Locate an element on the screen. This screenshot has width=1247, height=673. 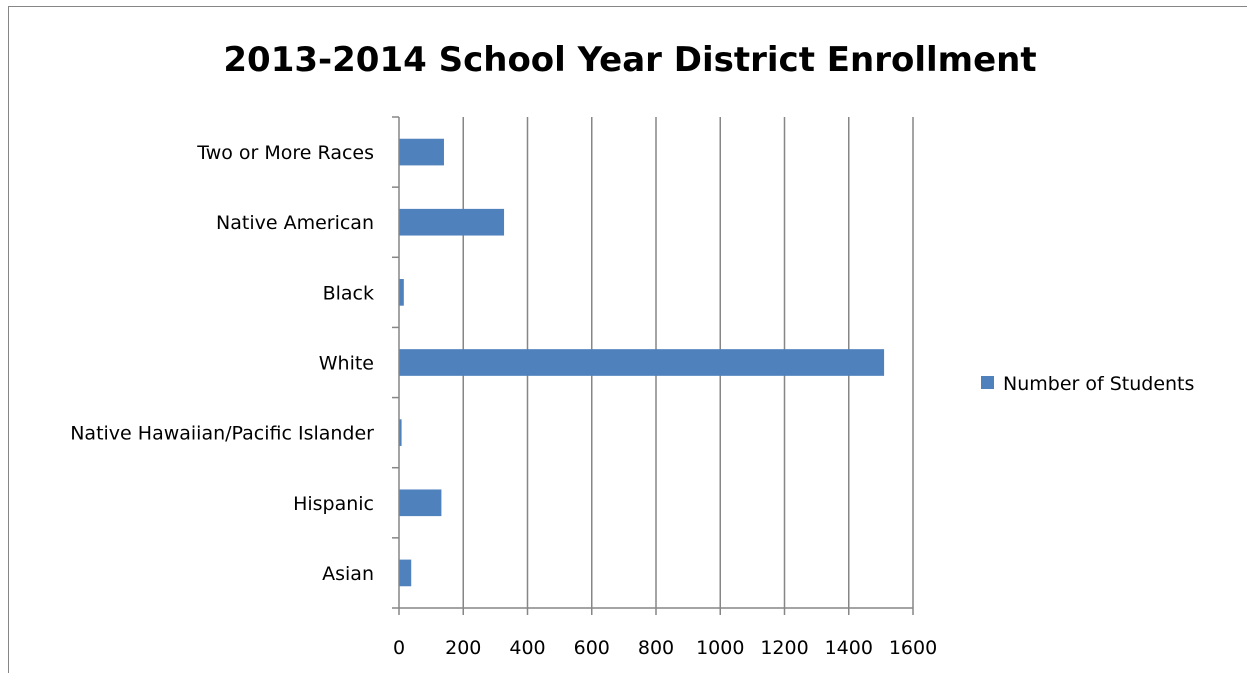
x-tick-label: 1000 is located at coordinates (720, 648).